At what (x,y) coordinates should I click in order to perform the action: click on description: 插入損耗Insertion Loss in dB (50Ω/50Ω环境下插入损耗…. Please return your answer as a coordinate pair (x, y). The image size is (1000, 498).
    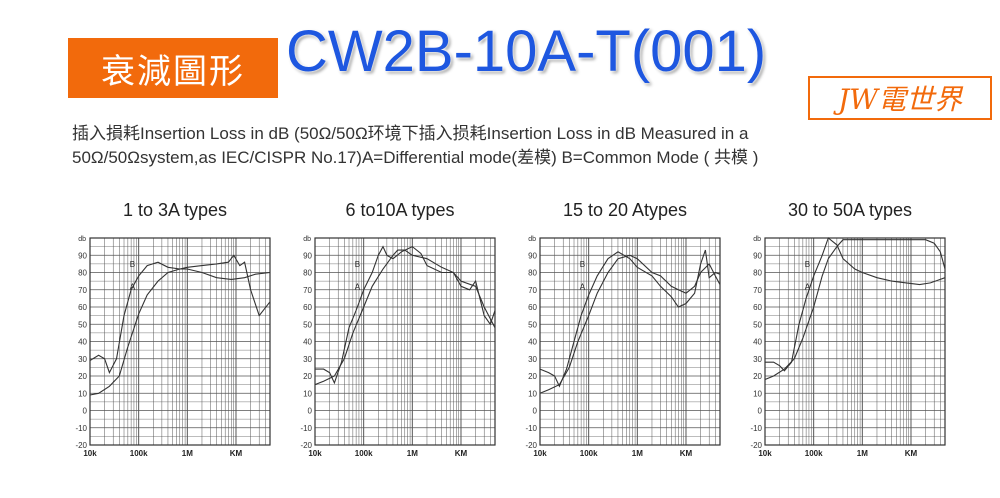
    Looking at the image, I should click on (522, 146).